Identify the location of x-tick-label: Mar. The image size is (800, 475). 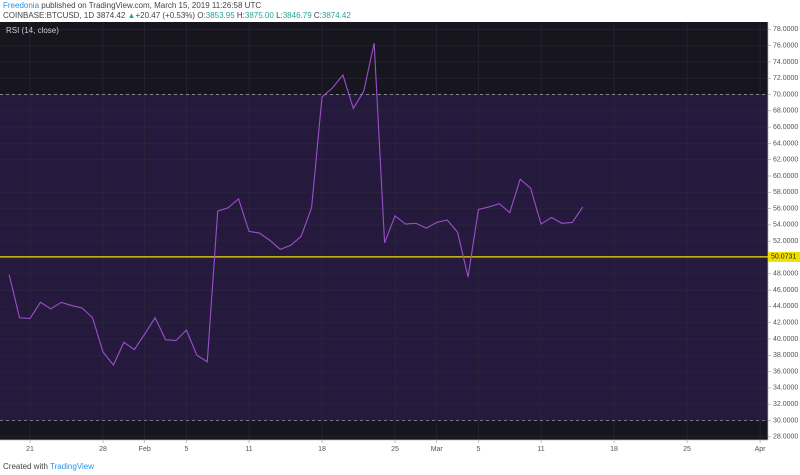
(437, 449).